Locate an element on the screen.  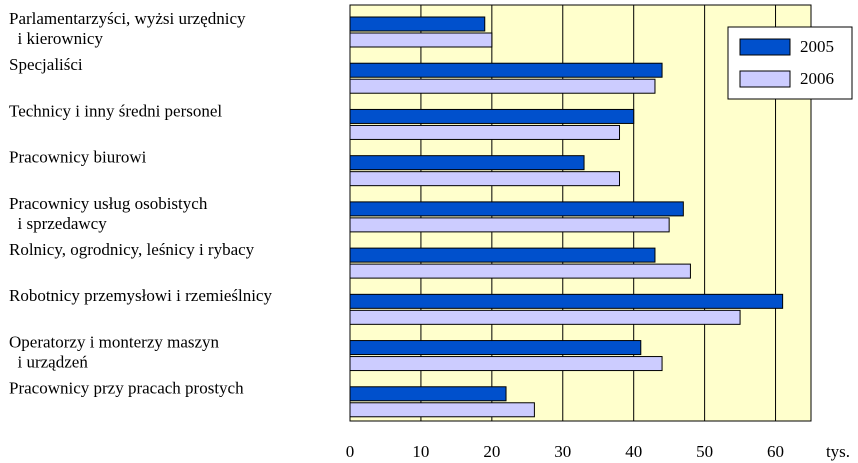
category-label: Technicy i inny średni personel is located at coordinates (115, 110).